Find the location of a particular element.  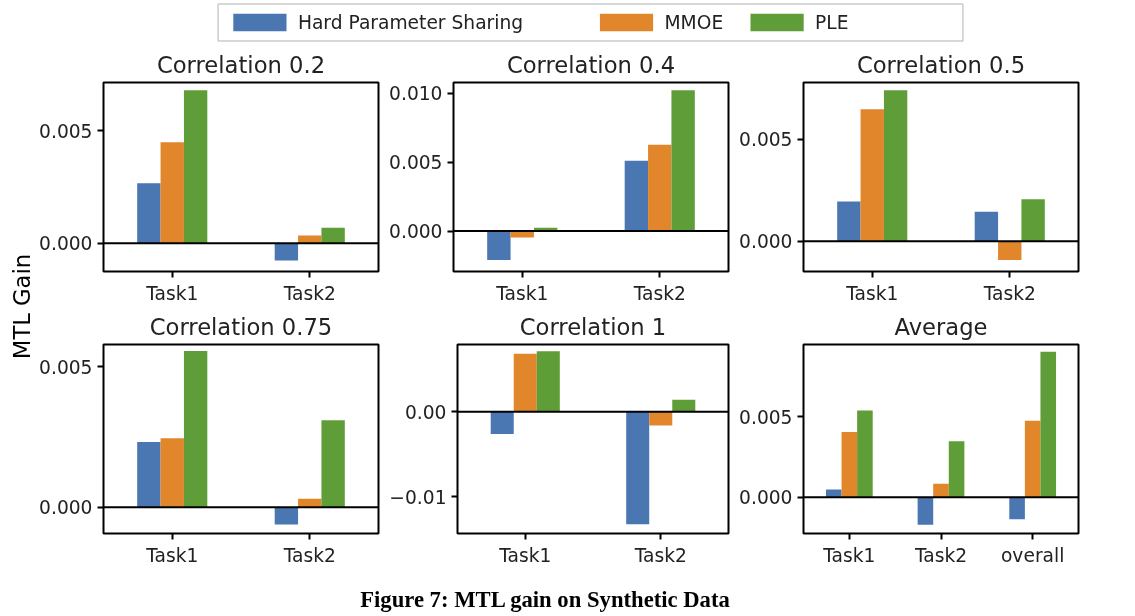

x-tick-label: overall is located at coordinates (1032, 555).